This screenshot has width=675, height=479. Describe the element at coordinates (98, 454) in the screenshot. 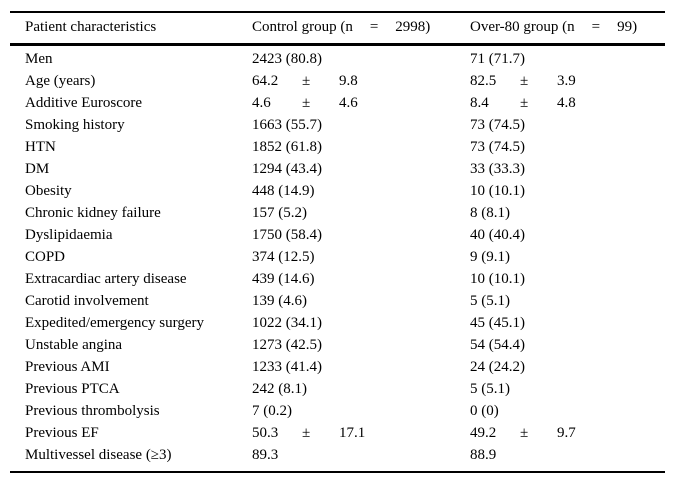

I see `row-label: Multivessel disease (≥3)` at that location.